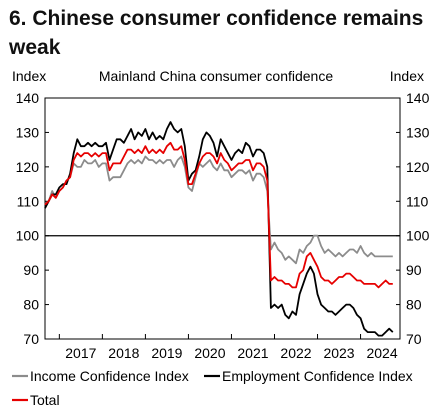 This screenshot has height=416, width=435. What do you see at coordinates (31, 339) in the screenshot?
I see `y-tick-label-left: 70` at bounding box center [31, 339].